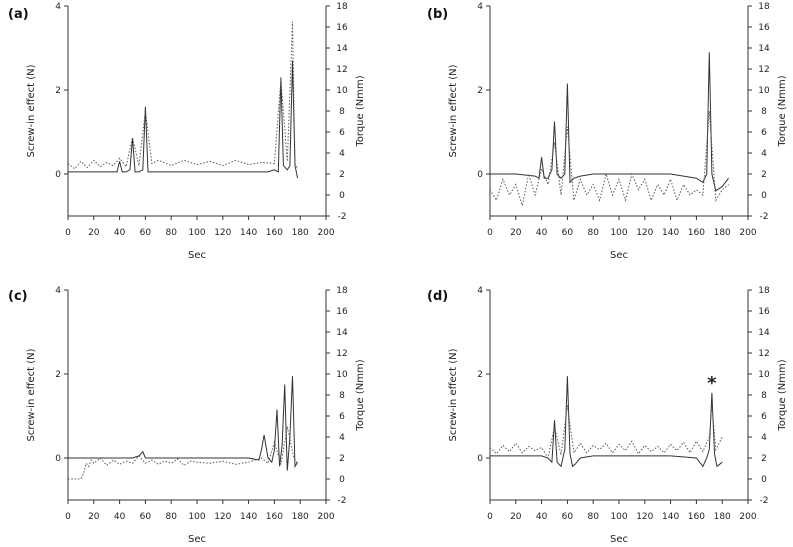 This screenshot has width=793, height=547. What do you see at coordinates (300, 517) in the screenshot?
I see `x-tick-label: 180` at bounding box center [300, 517].